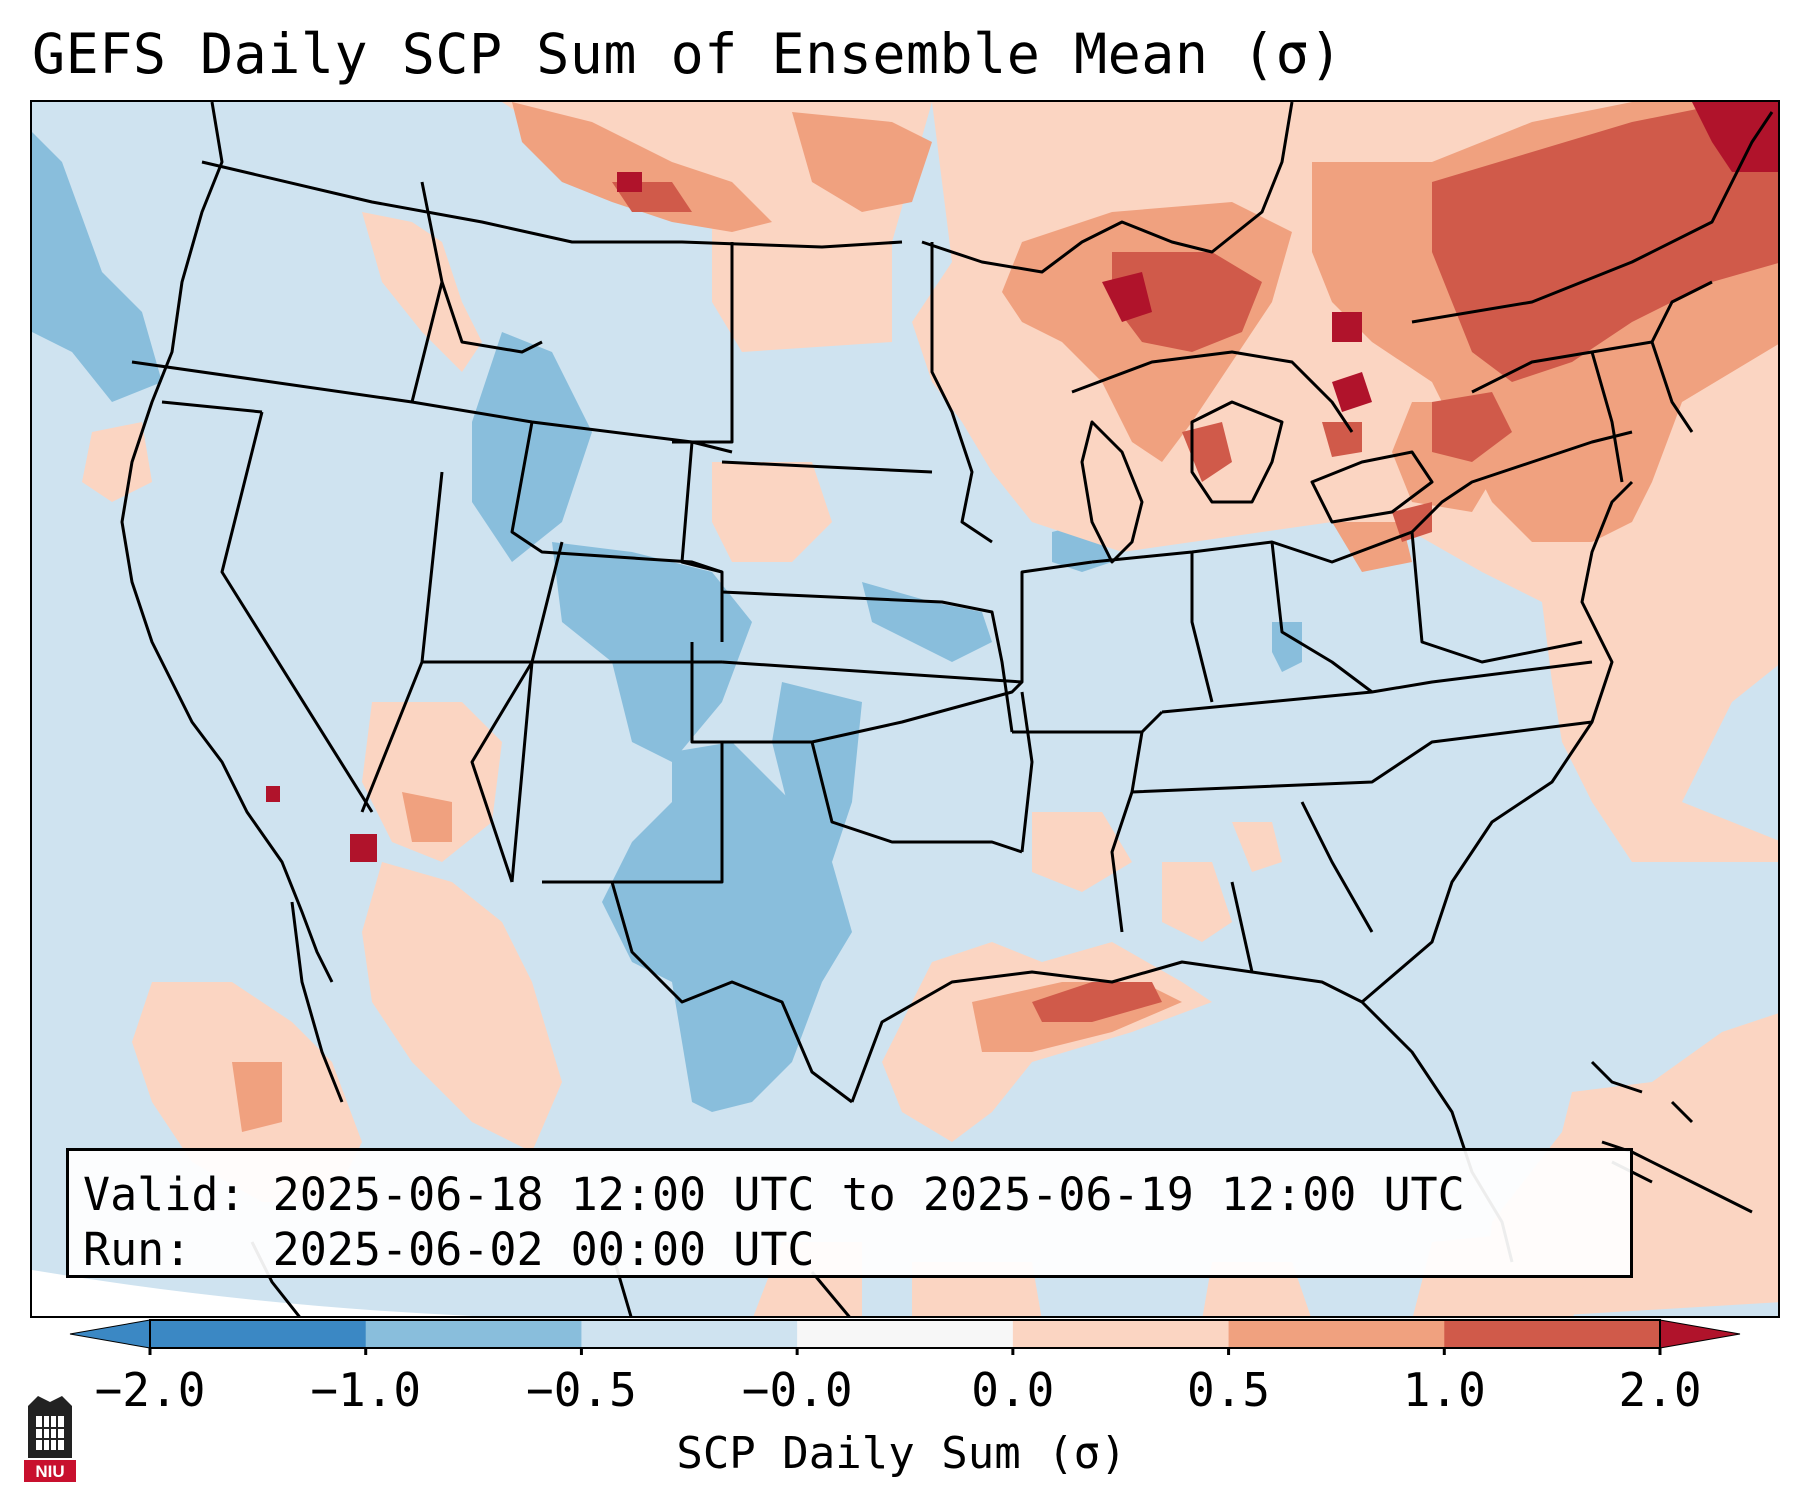 This screenshot has height=1506, width=1803. Describe the element at coordinates (581, 1390) in the screenshot. I see `colorbar-tick-label: −0.5` at that location.